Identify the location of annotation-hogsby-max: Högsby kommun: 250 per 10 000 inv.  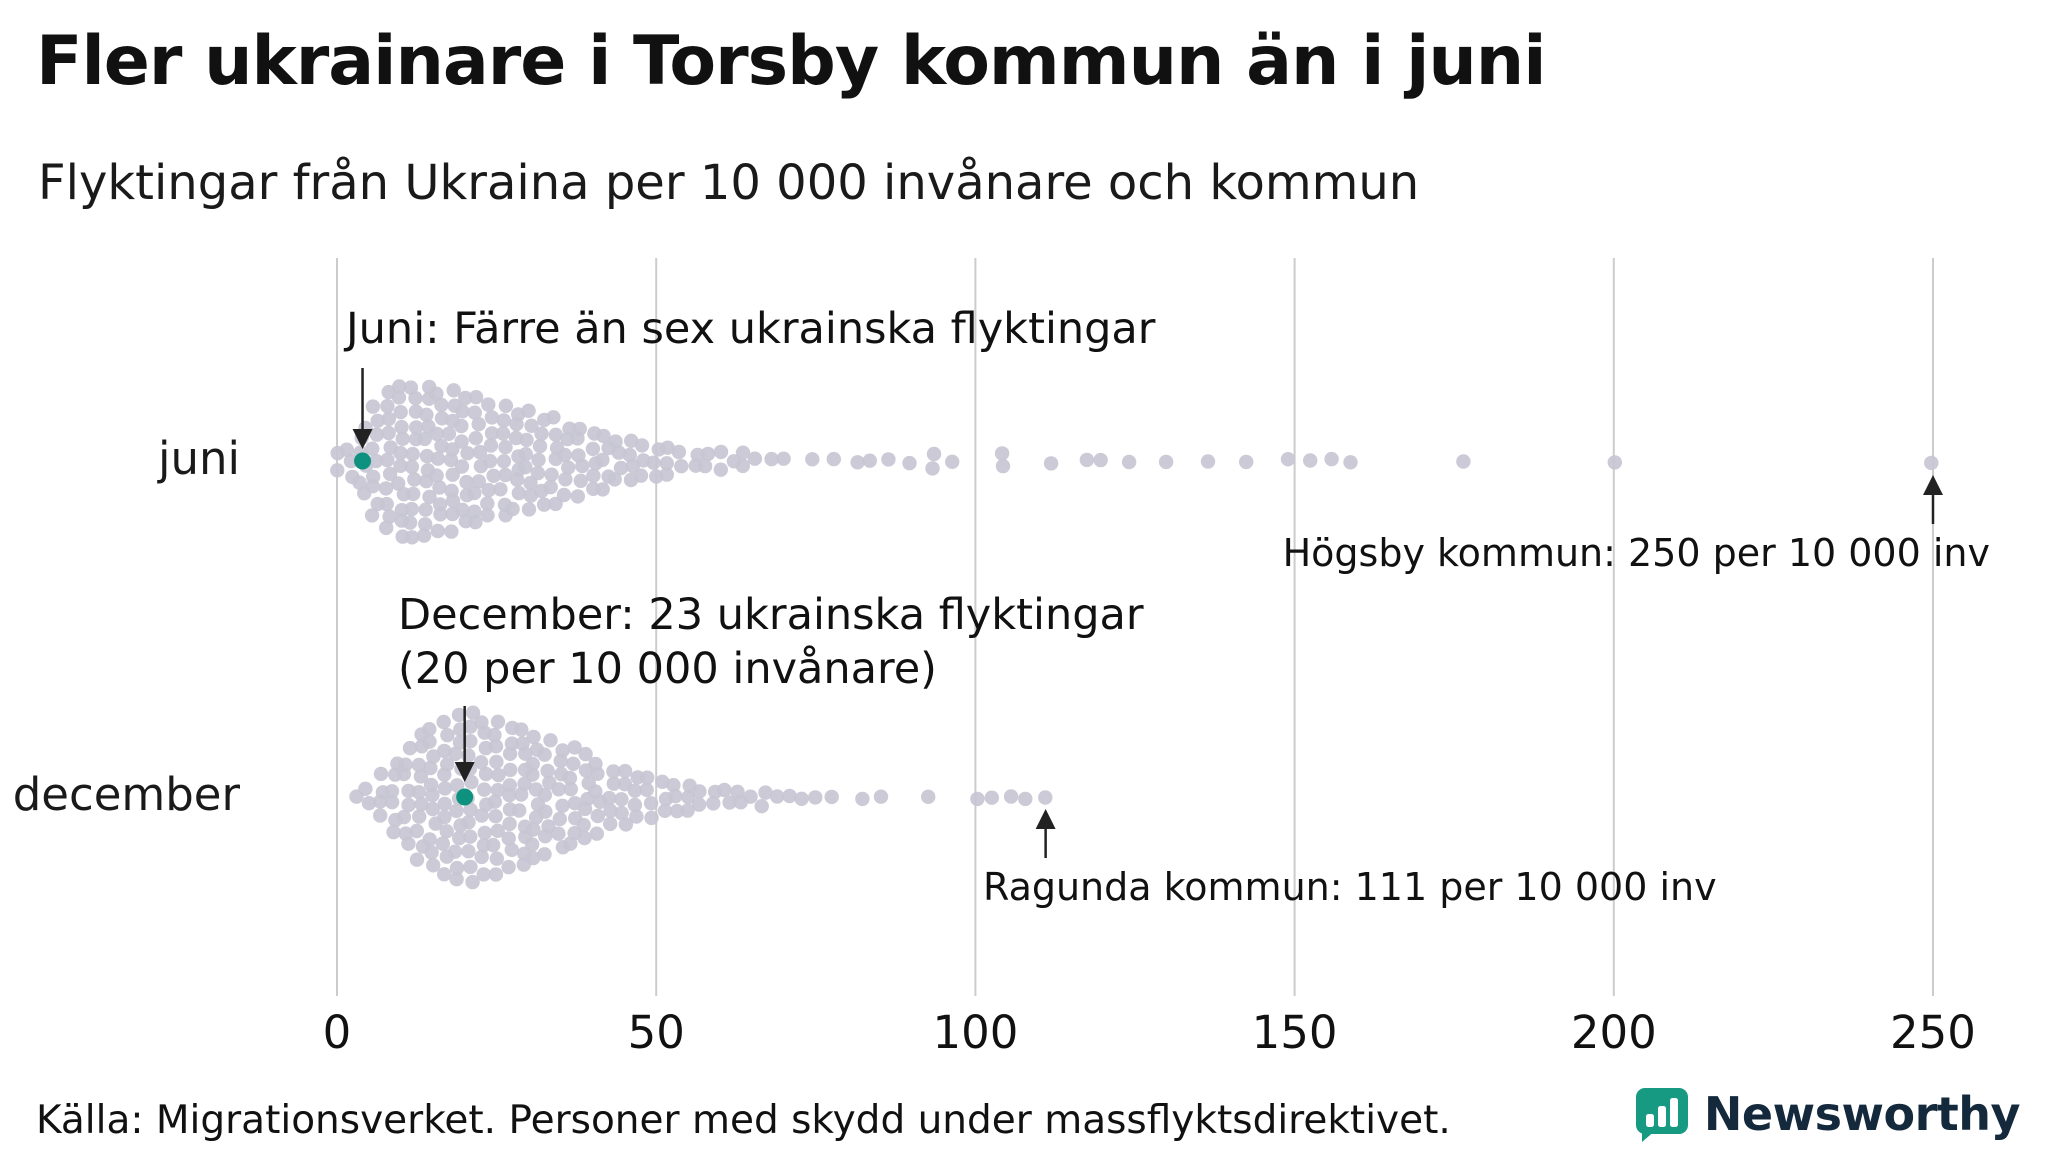
(1636, 553).